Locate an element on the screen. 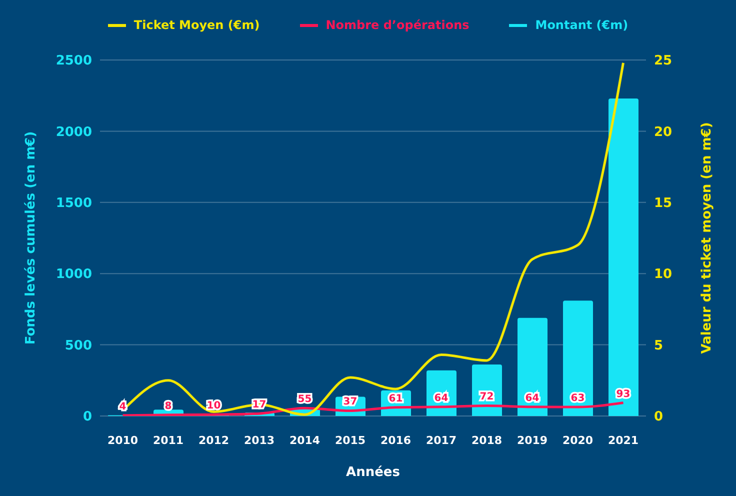 The image size is (736, 496). data-label: 93 is located at coordinates (623, 394).